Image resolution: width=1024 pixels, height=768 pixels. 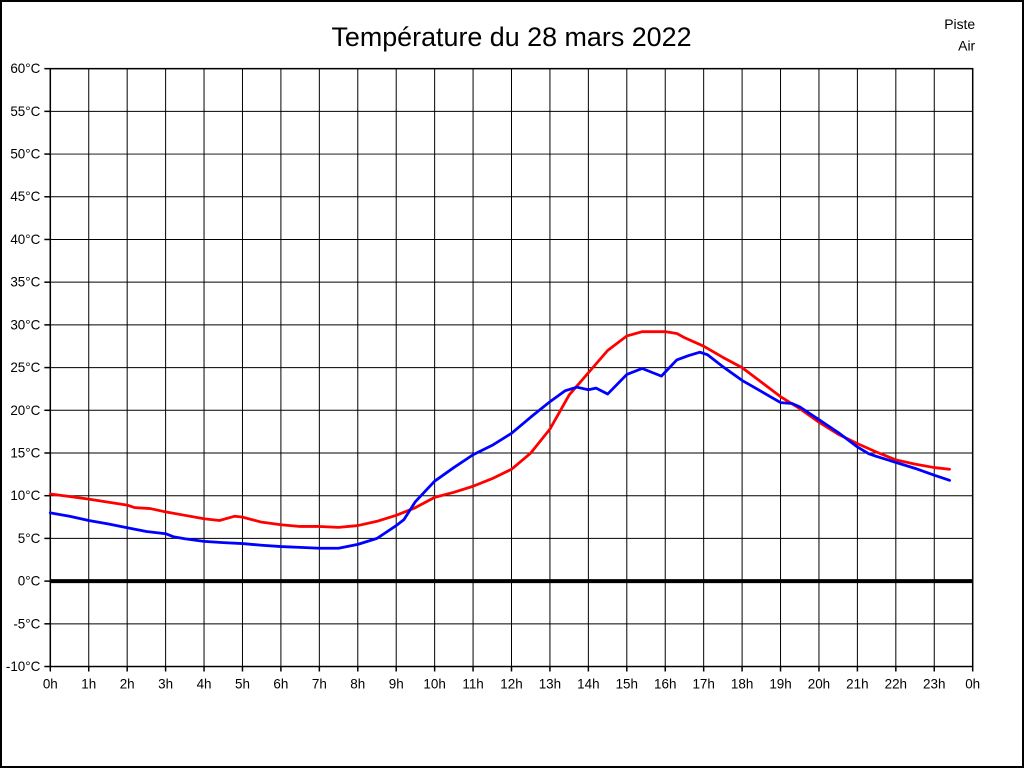 I want to click on x-tick-label: 8h, so click(x=357, y=683).